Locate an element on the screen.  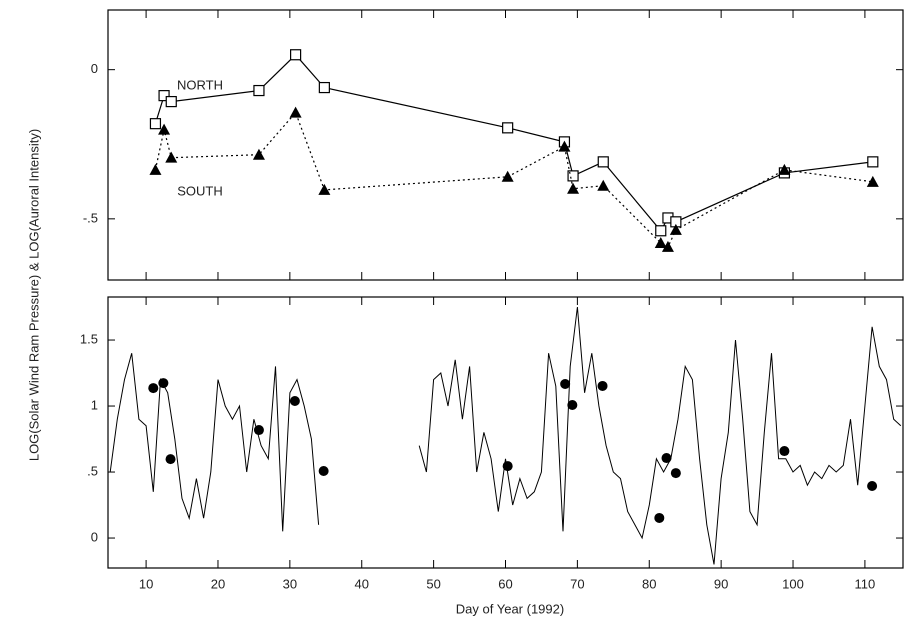
y-tick-label: 1.5 is located at coordinates (89, 338).